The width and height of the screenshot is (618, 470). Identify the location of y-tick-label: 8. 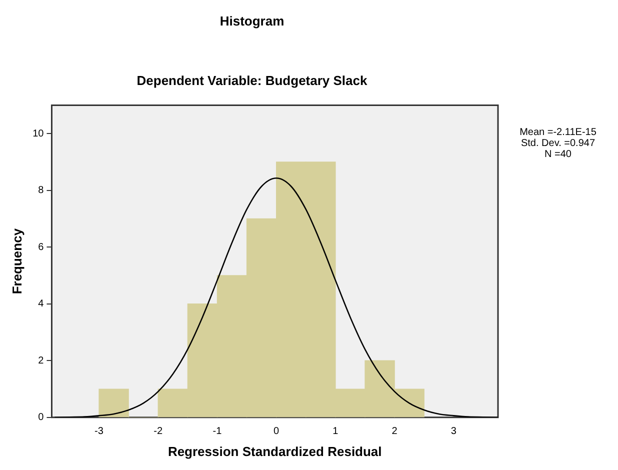
(41, 190).